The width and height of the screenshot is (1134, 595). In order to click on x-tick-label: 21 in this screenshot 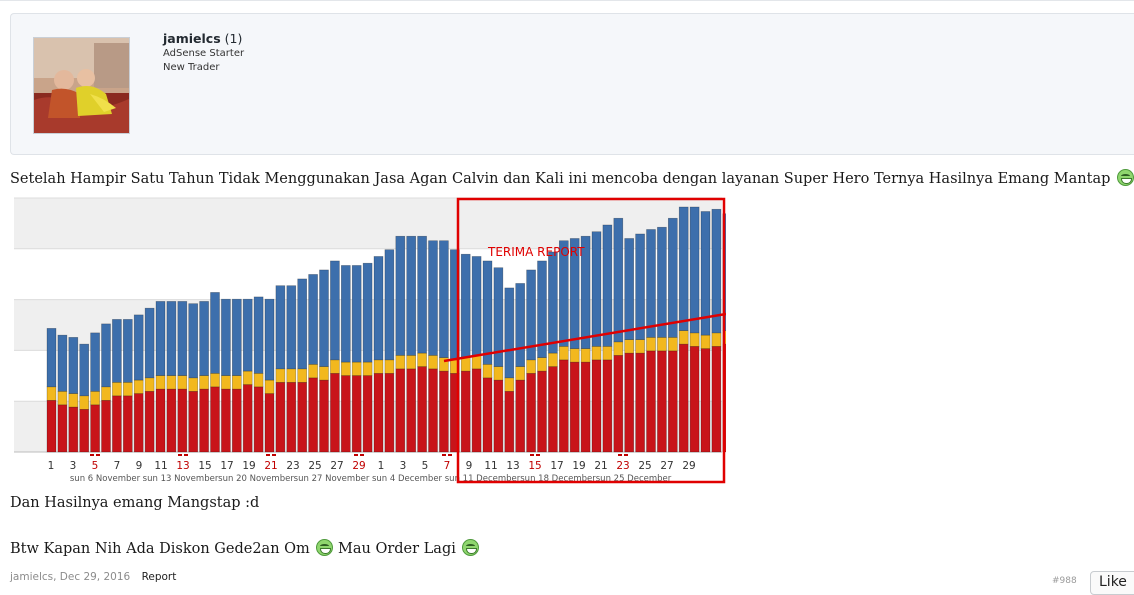, I will do `click(600, 466)`.